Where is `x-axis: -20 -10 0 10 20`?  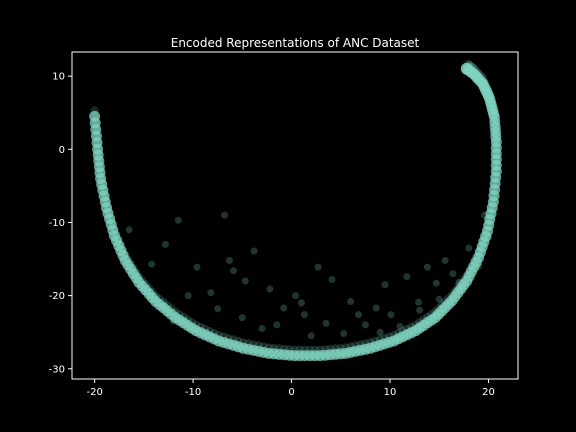 x-axis: -20 -10 0 10 20 is located at coordinates (290, 388).